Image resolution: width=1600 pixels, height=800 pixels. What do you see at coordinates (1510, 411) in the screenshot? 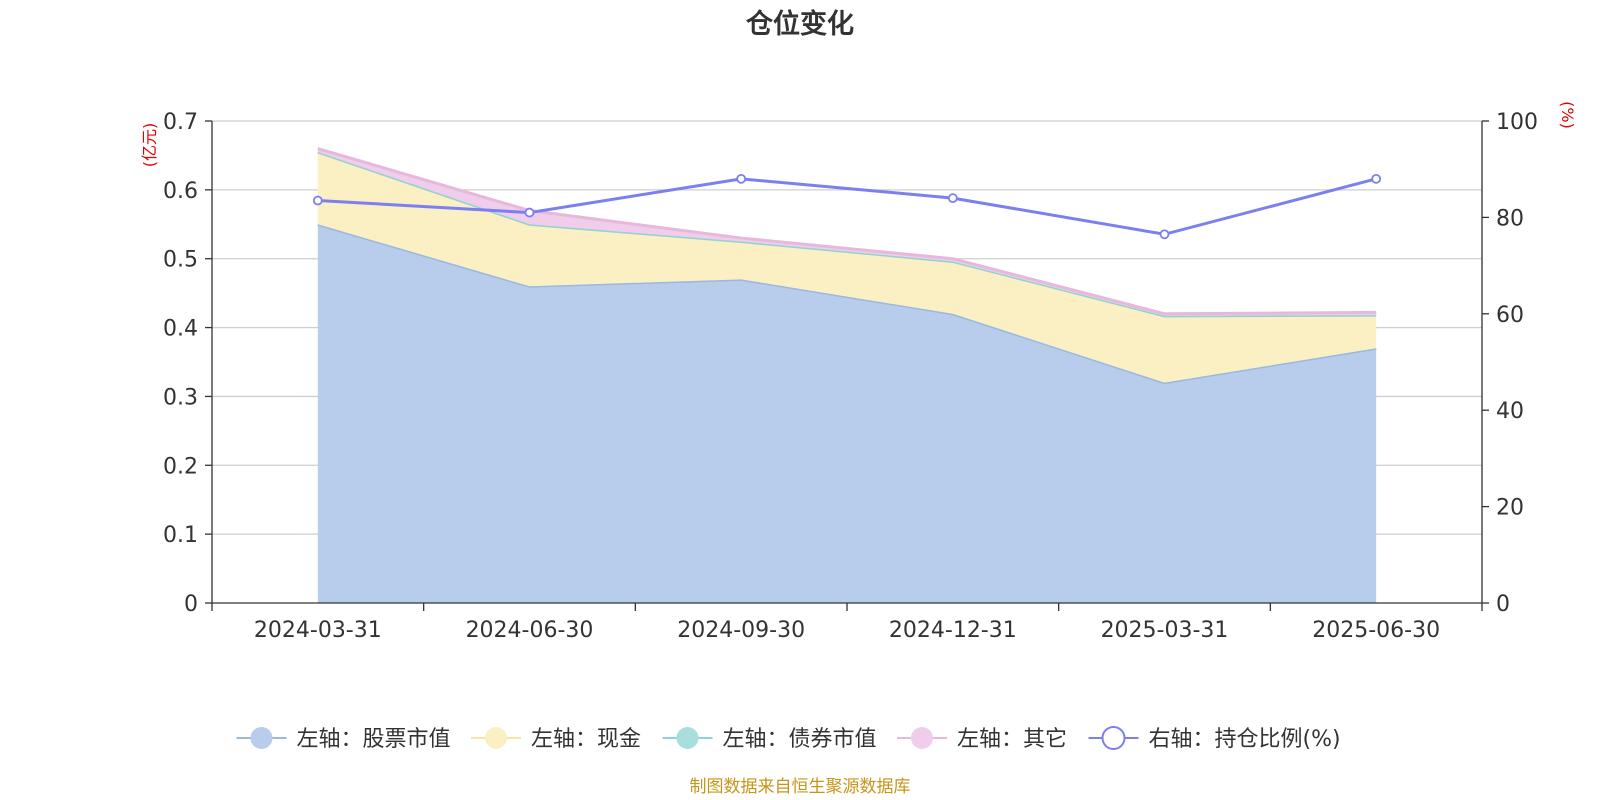
I see `right-axis-tick-label: 40` at bounding box center [1510, 411].